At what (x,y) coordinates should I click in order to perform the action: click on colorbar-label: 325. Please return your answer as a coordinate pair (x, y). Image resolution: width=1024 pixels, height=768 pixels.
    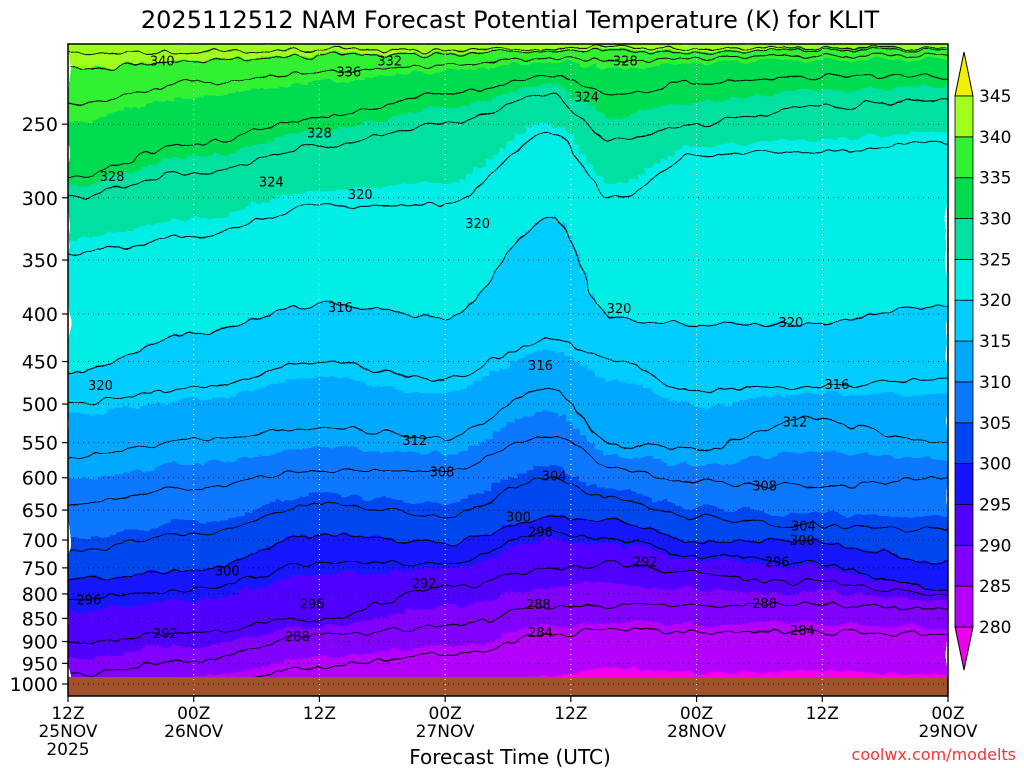
    Looking at the image, I should click on (995, 260).